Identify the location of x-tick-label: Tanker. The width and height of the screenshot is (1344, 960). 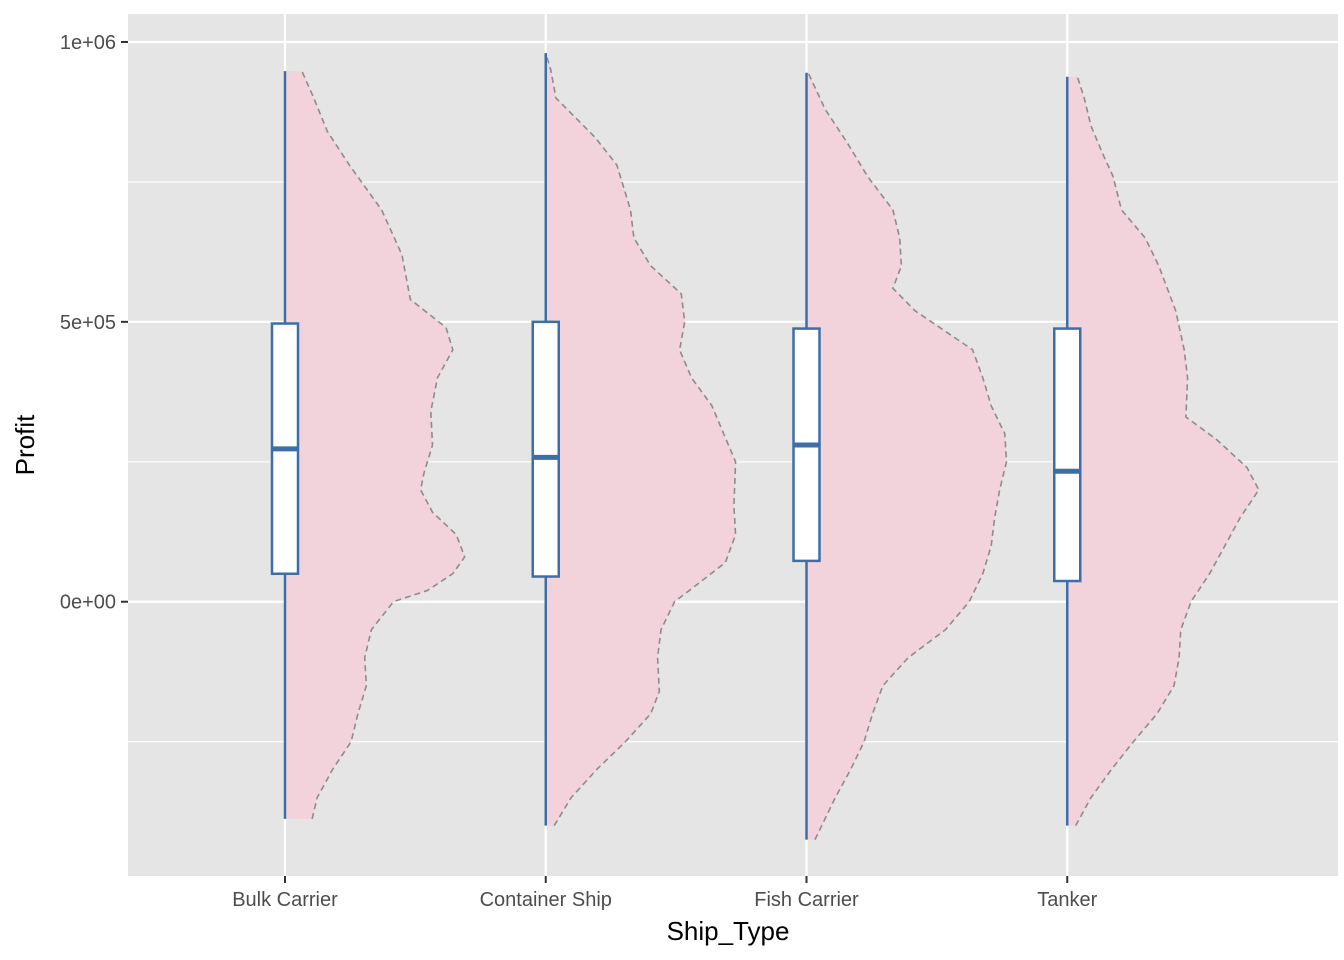
(1067, 900).